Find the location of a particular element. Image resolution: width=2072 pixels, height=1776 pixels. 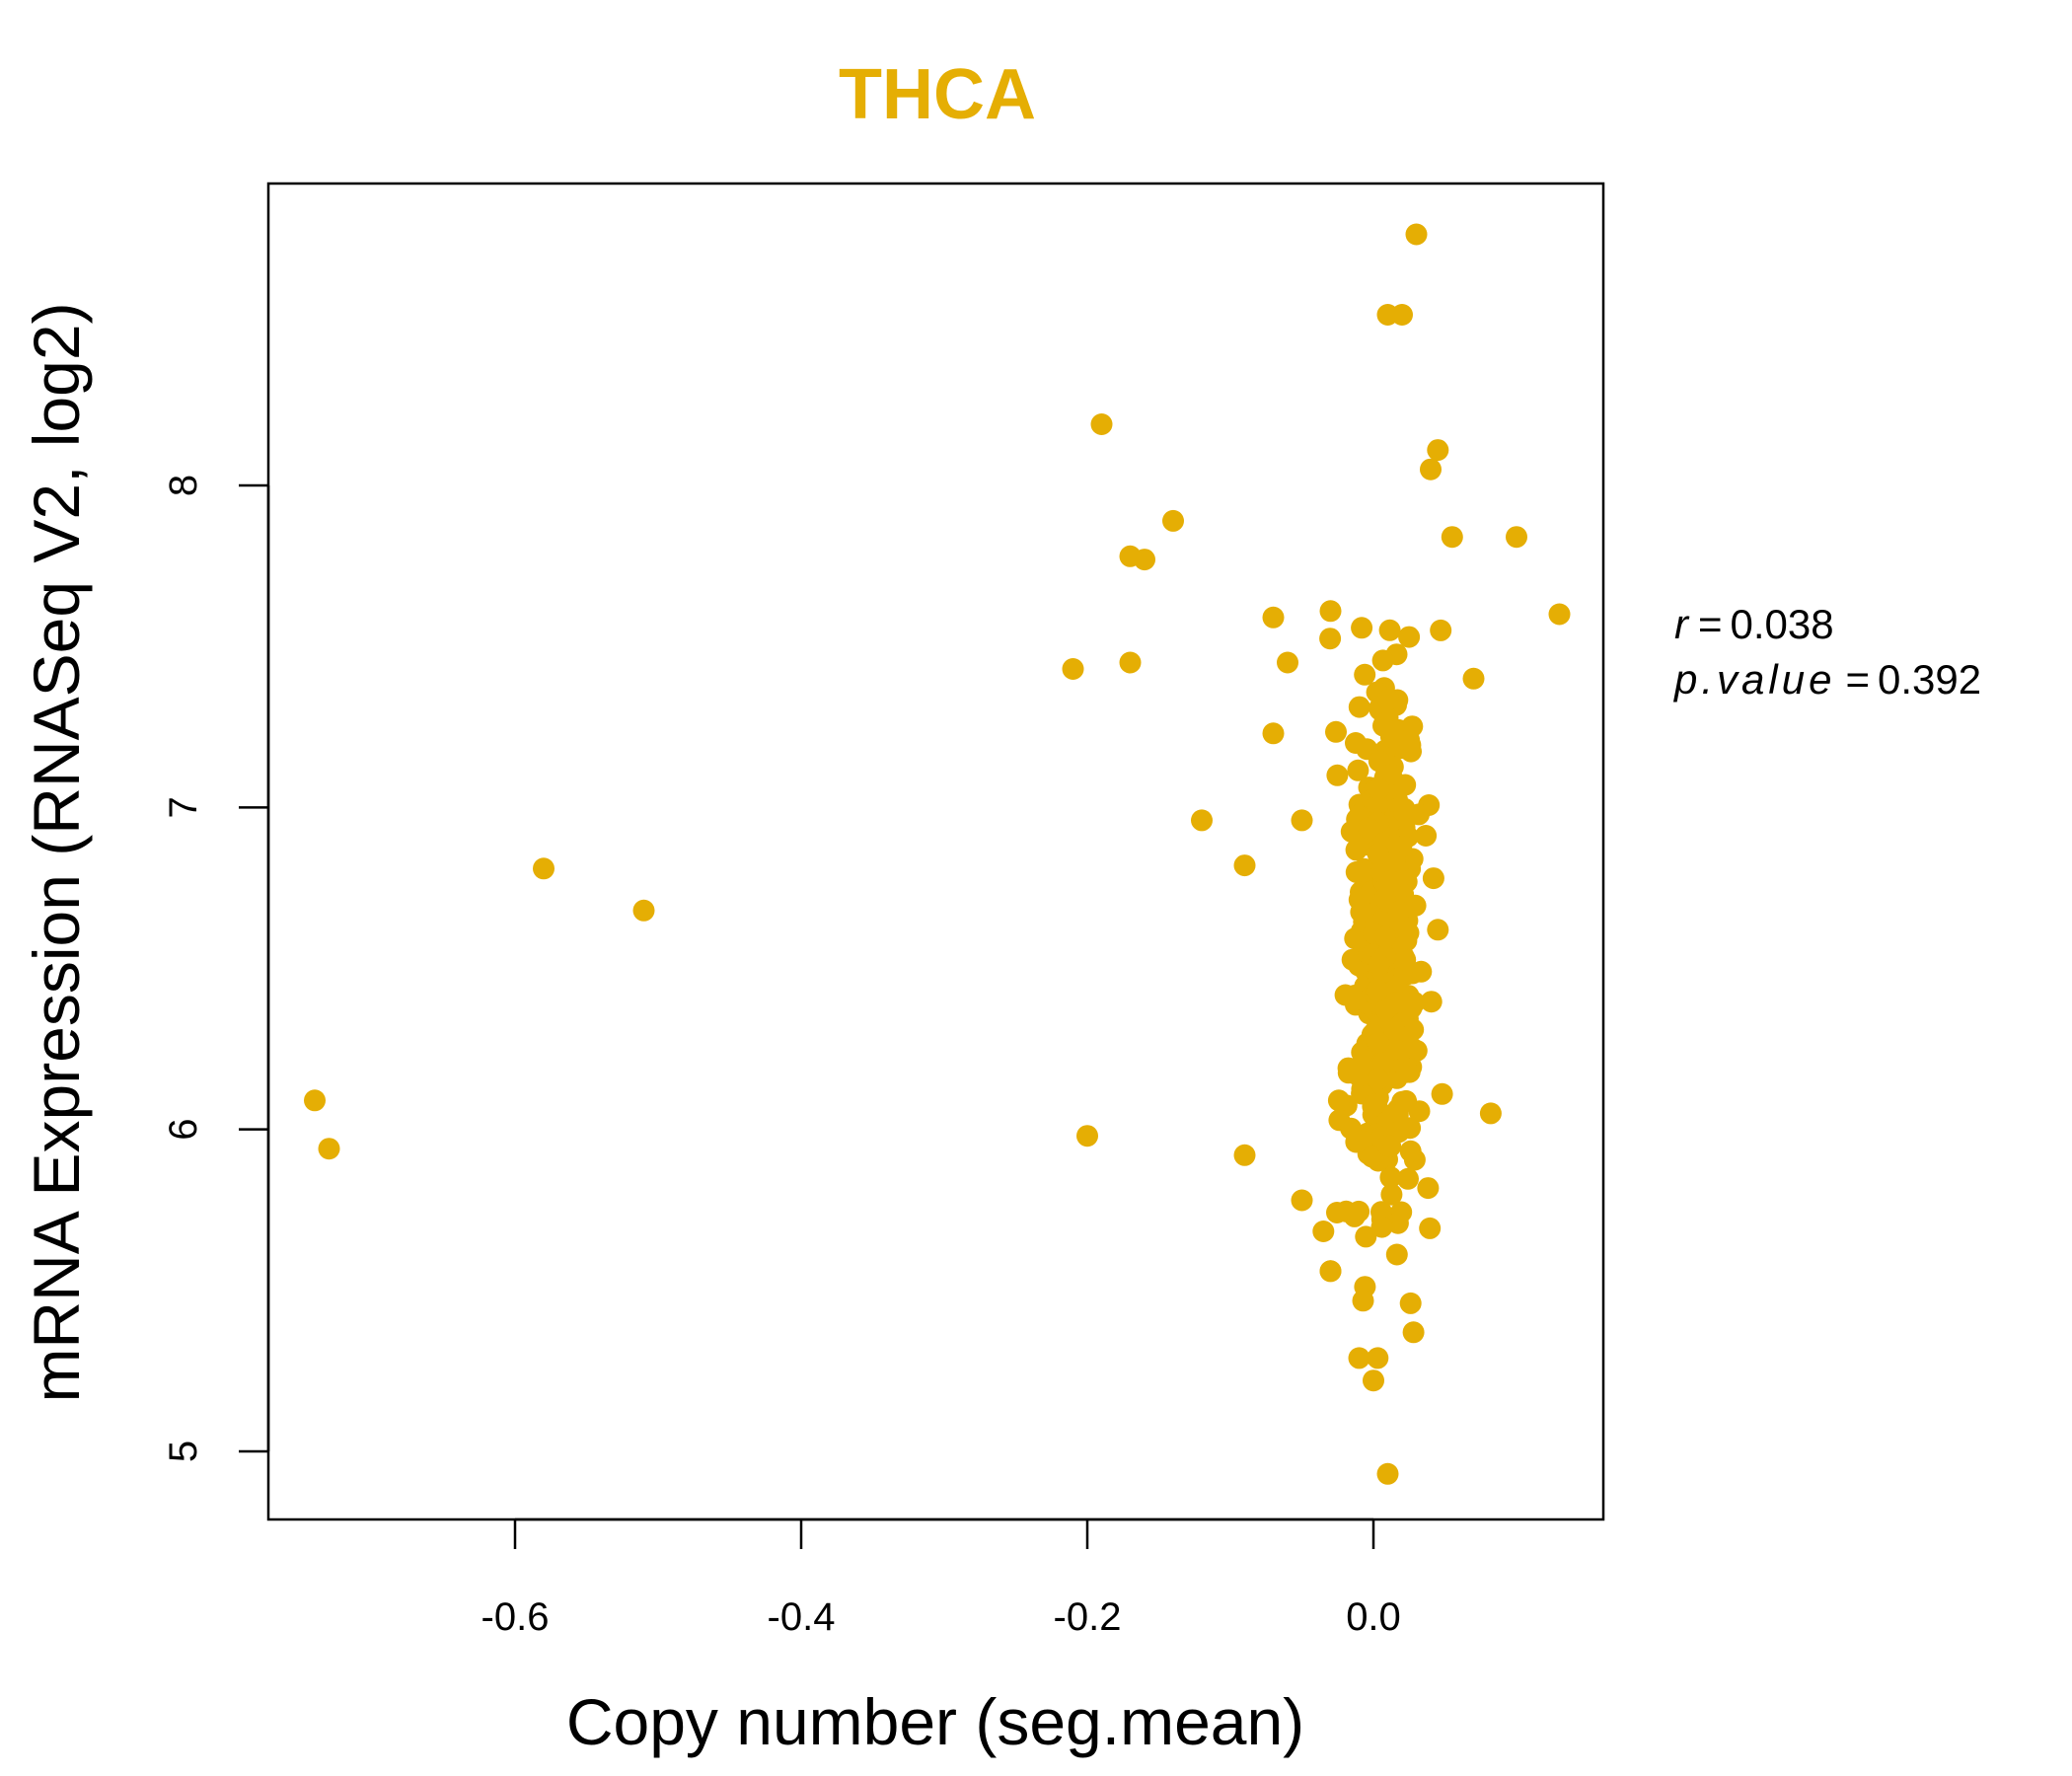

p-stat-label: p.value is located at coordinates (1754, 680).